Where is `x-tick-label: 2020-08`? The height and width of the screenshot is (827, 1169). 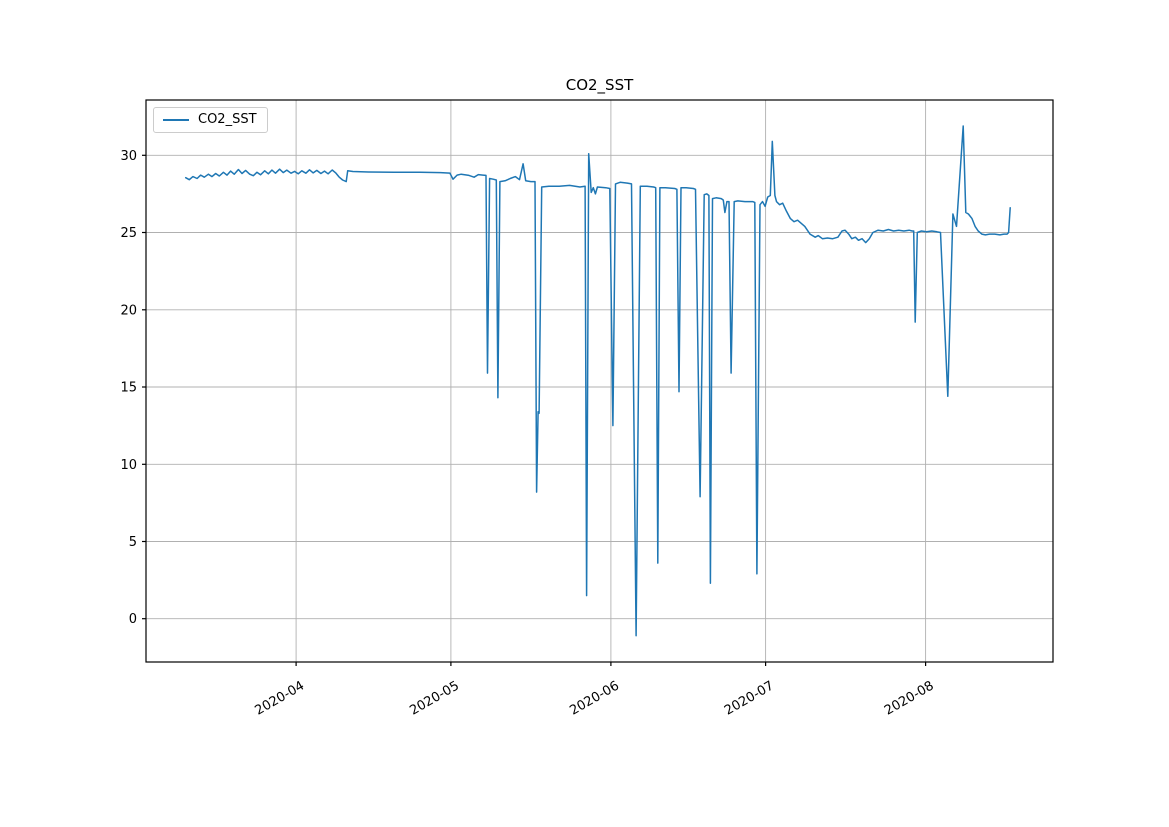
x-tick-label: 2020-08 is located at coordinates (909, 698).